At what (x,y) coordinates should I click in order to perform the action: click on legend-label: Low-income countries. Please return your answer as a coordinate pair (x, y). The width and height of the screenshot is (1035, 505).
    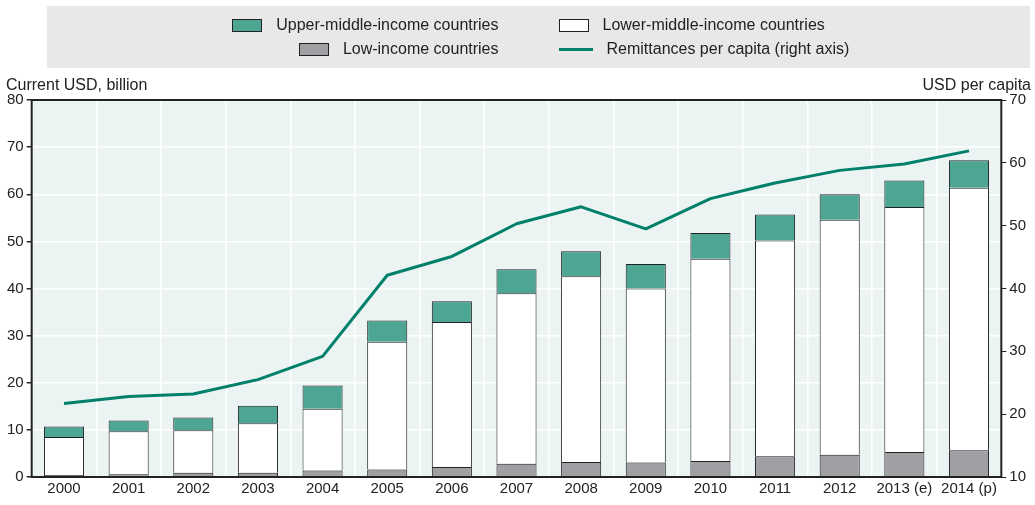
    Looking at the image, I should click on (420, 49).